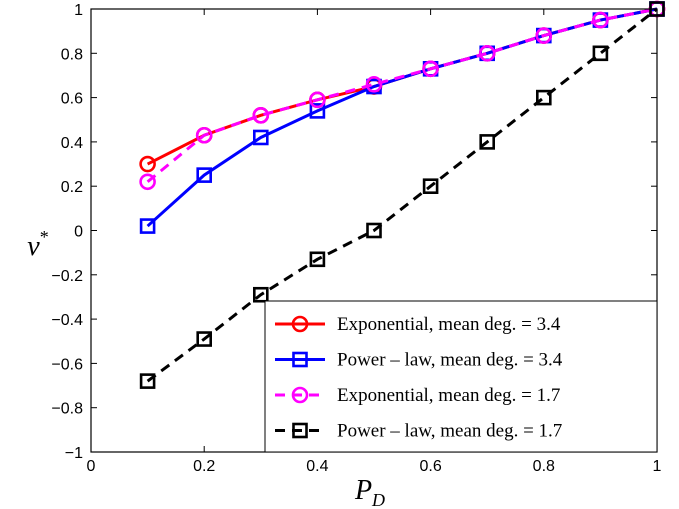 This screenshot has width=679, height=509. What do you see at coordinates (363, 490) in the screenshot?
I see `x-axis-label-main: P` at bounding box center [363, 490].